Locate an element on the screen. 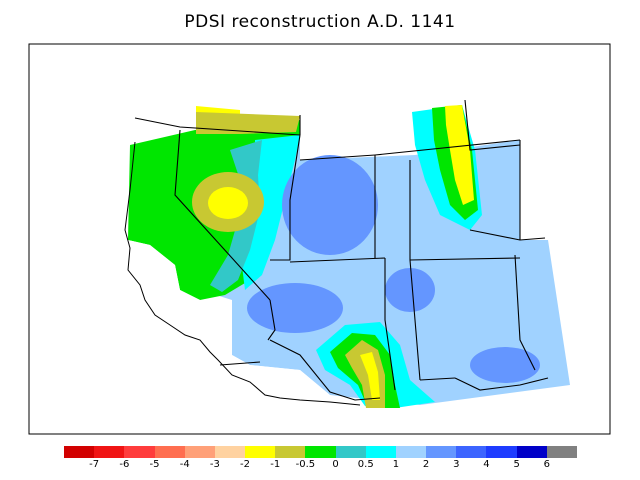 This screenshot has height=480, width=640. field-olive-north is located at coordinates (248, 123).